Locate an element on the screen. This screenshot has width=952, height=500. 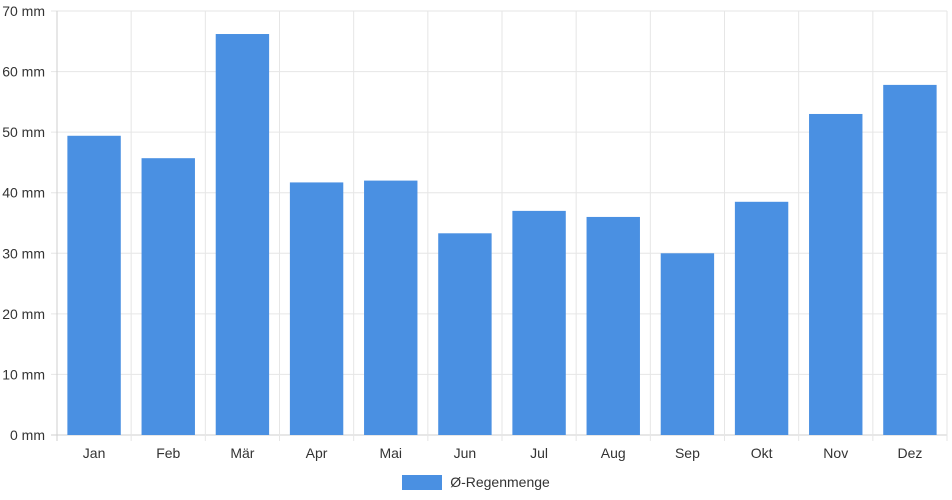
y-tick-label: 70 mm is located at coordinates (23, 11).